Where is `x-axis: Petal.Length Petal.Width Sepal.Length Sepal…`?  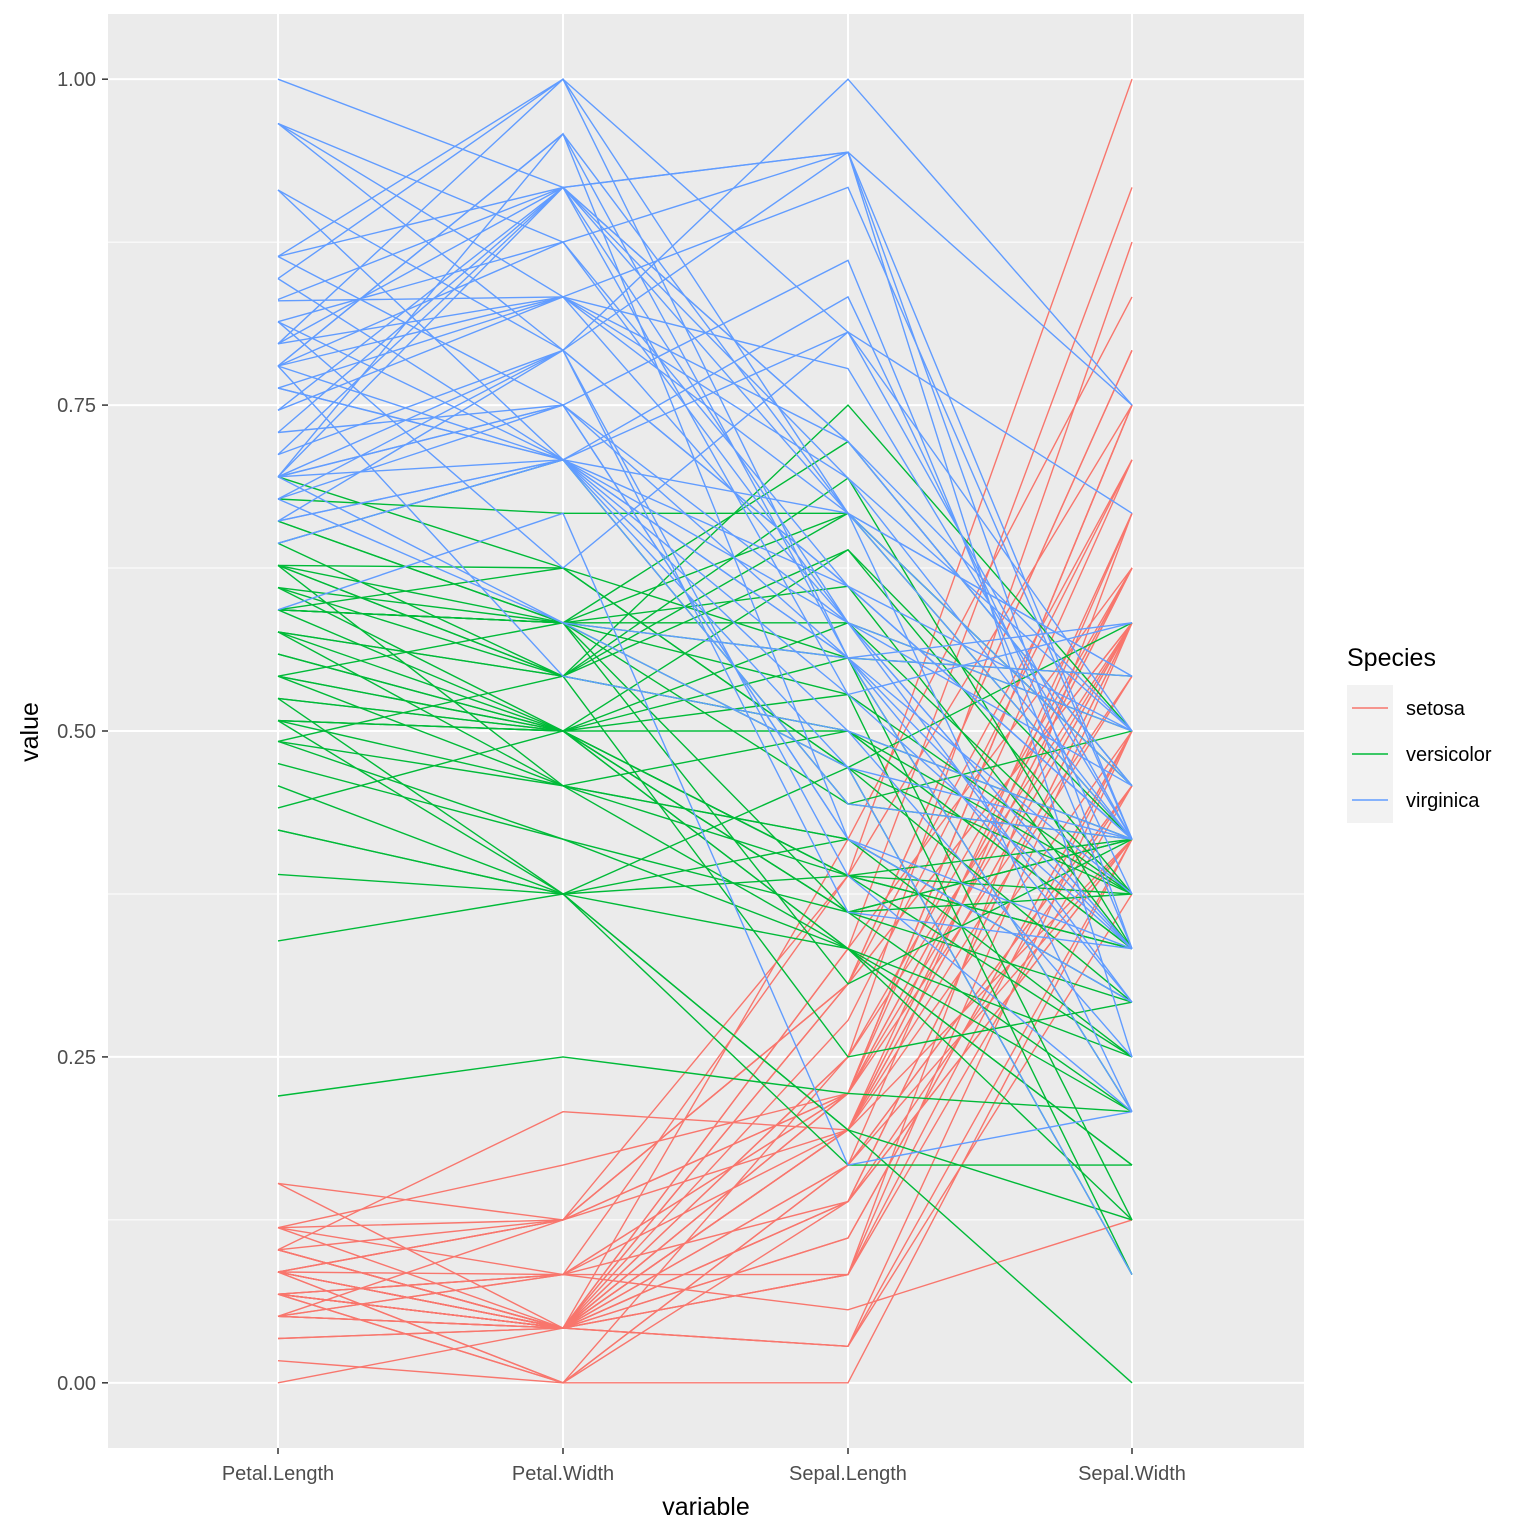 x-axis: Petal.Length Petal.Width Sepal.Length Sepal… is located at coordinates (704, 1466).